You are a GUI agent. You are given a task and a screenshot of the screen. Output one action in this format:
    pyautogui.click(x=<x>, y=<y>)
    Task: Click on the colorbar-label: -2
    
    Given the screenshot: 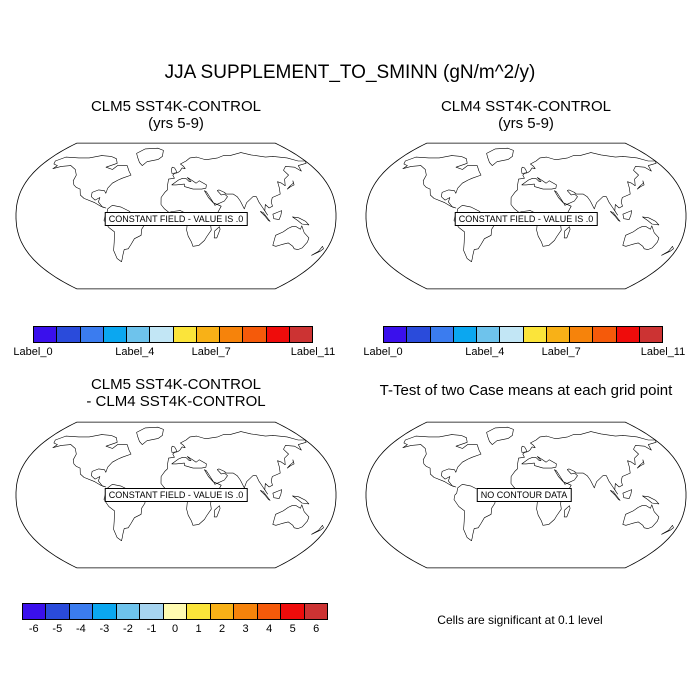 What is the action you would take?
    pyautogui.click(x=128, y=629)
    